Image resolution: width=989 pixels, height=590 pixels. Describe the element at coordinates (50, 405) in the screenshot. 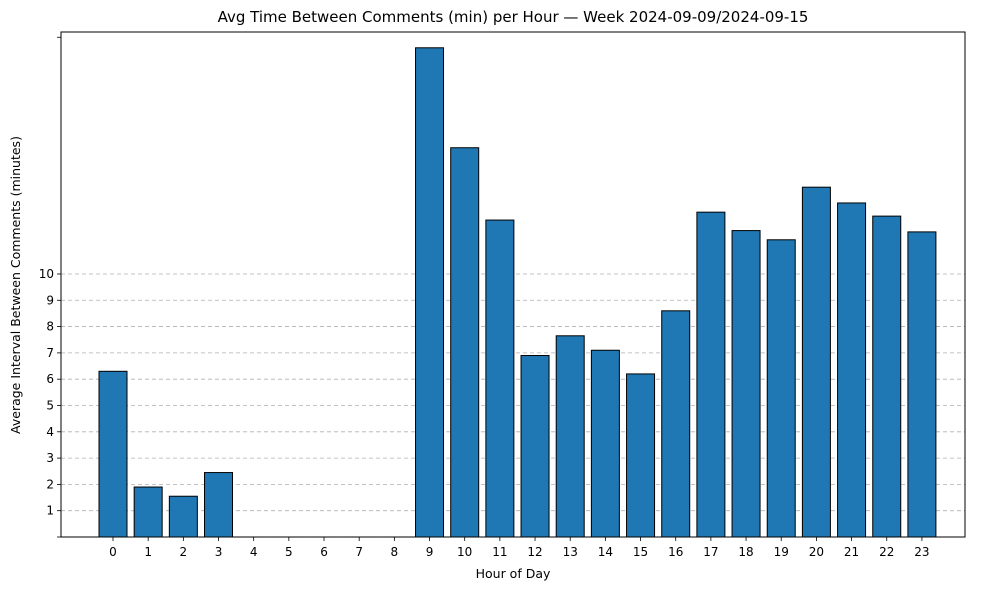

I see `y-tick-label: 5` at that location.